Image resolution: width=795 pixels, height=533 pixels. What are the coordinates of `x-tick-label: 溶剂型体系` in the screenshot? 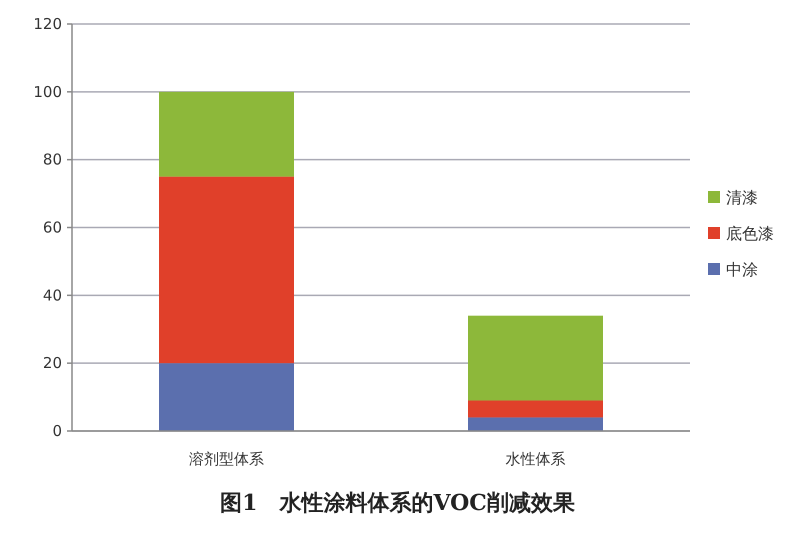 It's located at (226, 459).